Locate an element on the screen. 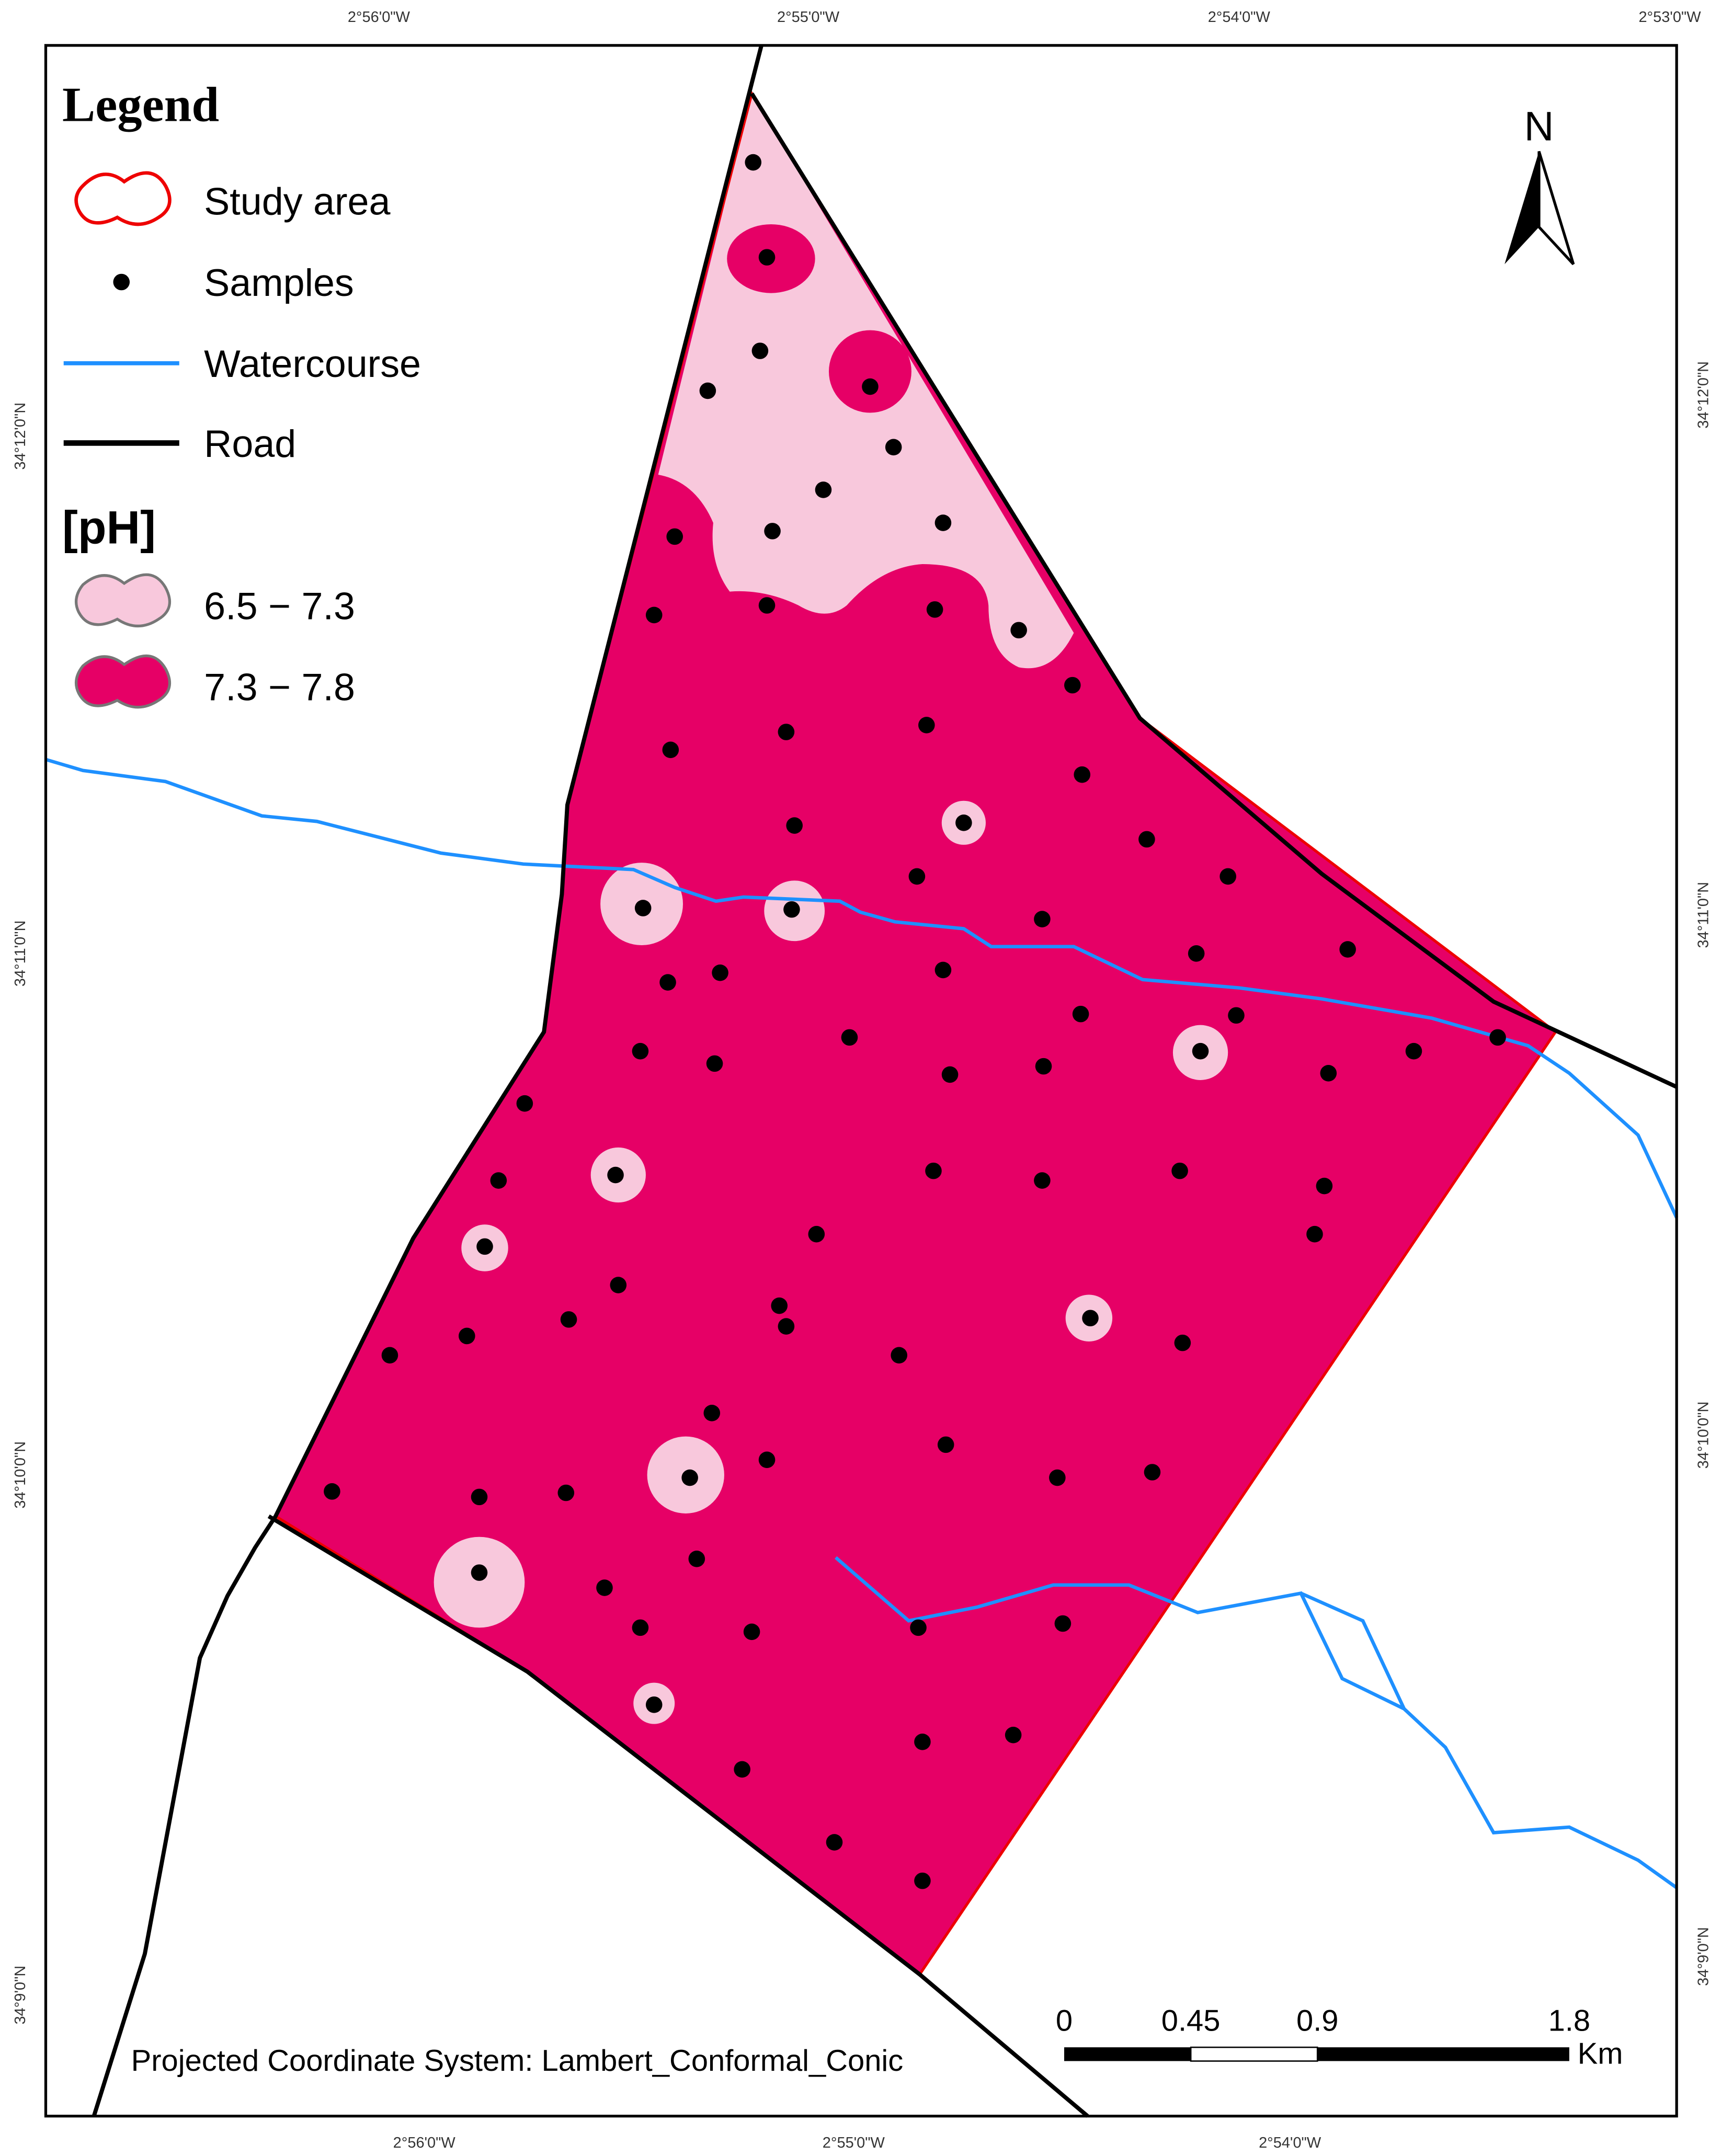  ph-zone-low is located at coordinates (480, 1582).